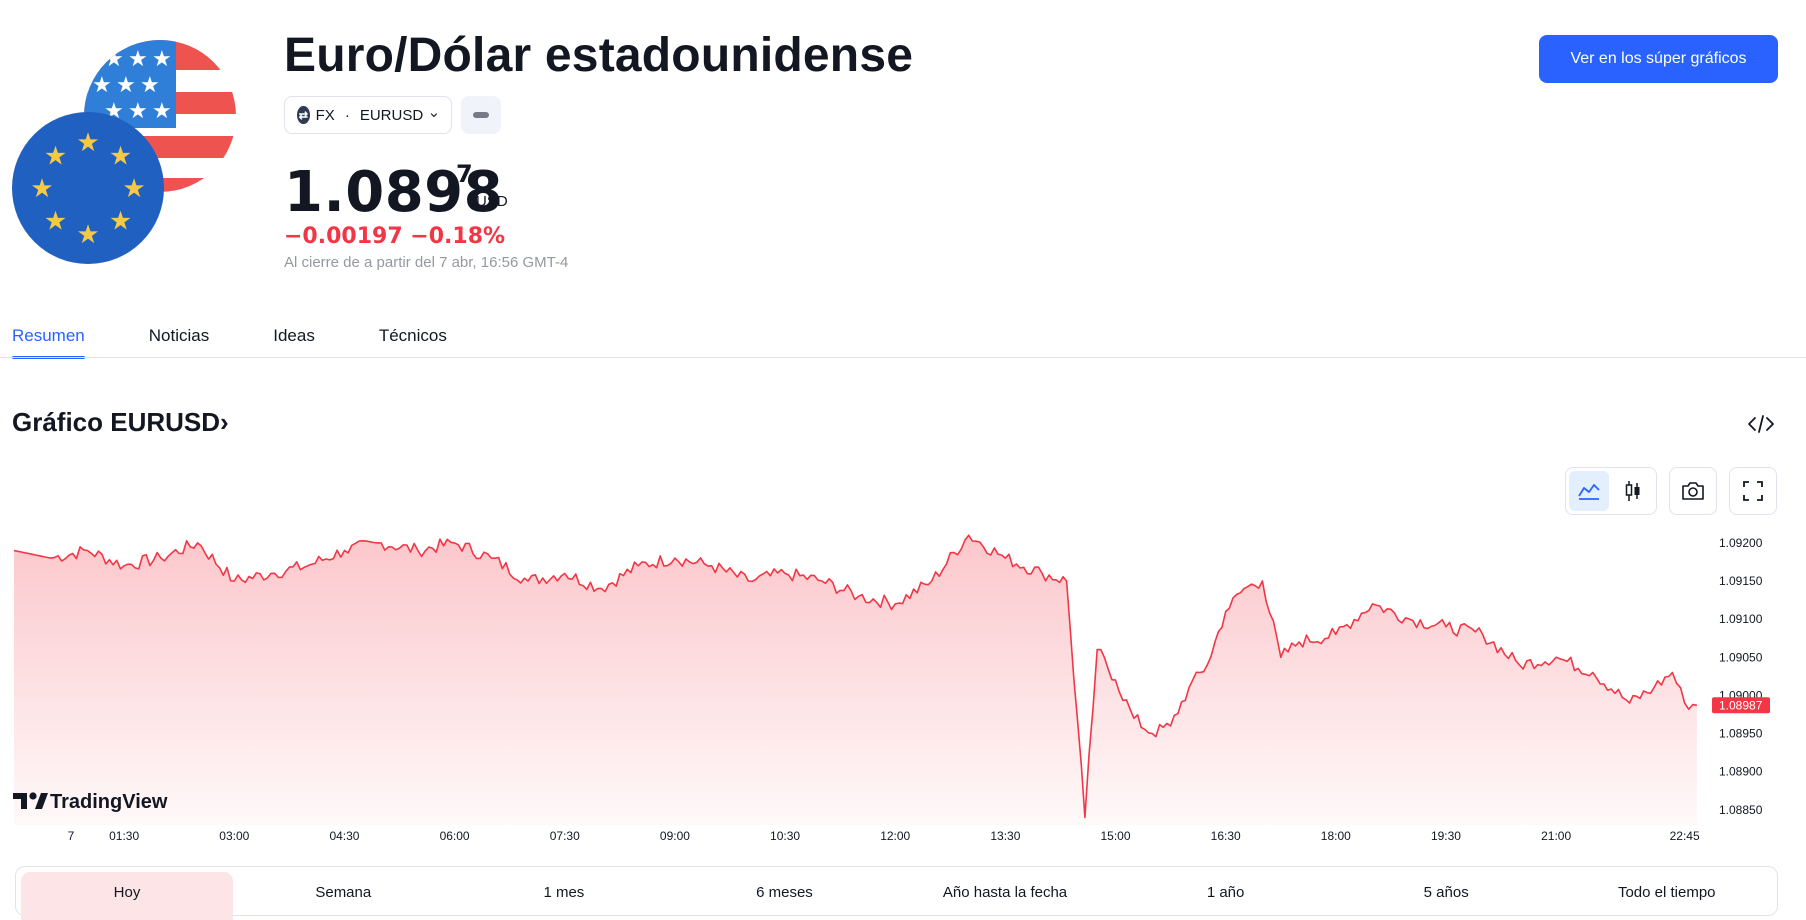  Describe the element at coordinates (109, 802) in the screenshot. I see `watermark-text: TradingView` at that location.